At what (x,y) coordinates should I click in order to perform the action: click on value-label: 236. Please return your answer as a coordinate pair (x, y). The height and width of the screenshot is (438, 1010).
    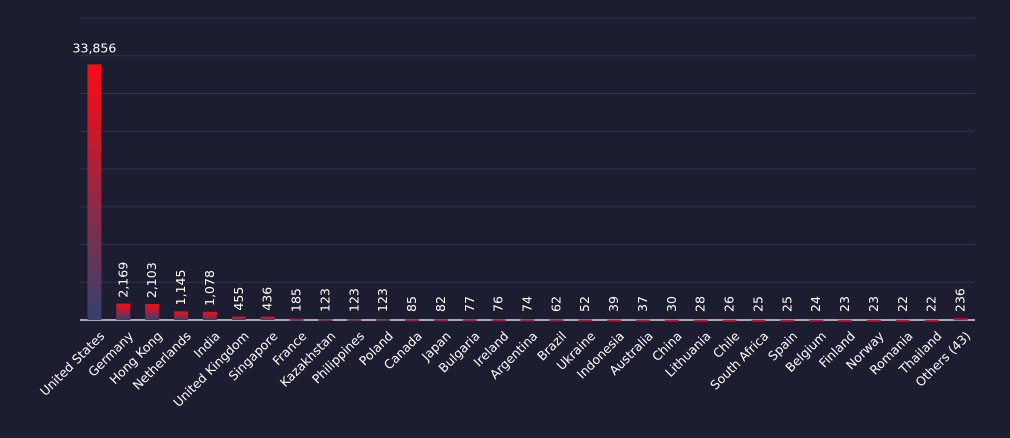
    Looking at the image, I should click on (960, 300).